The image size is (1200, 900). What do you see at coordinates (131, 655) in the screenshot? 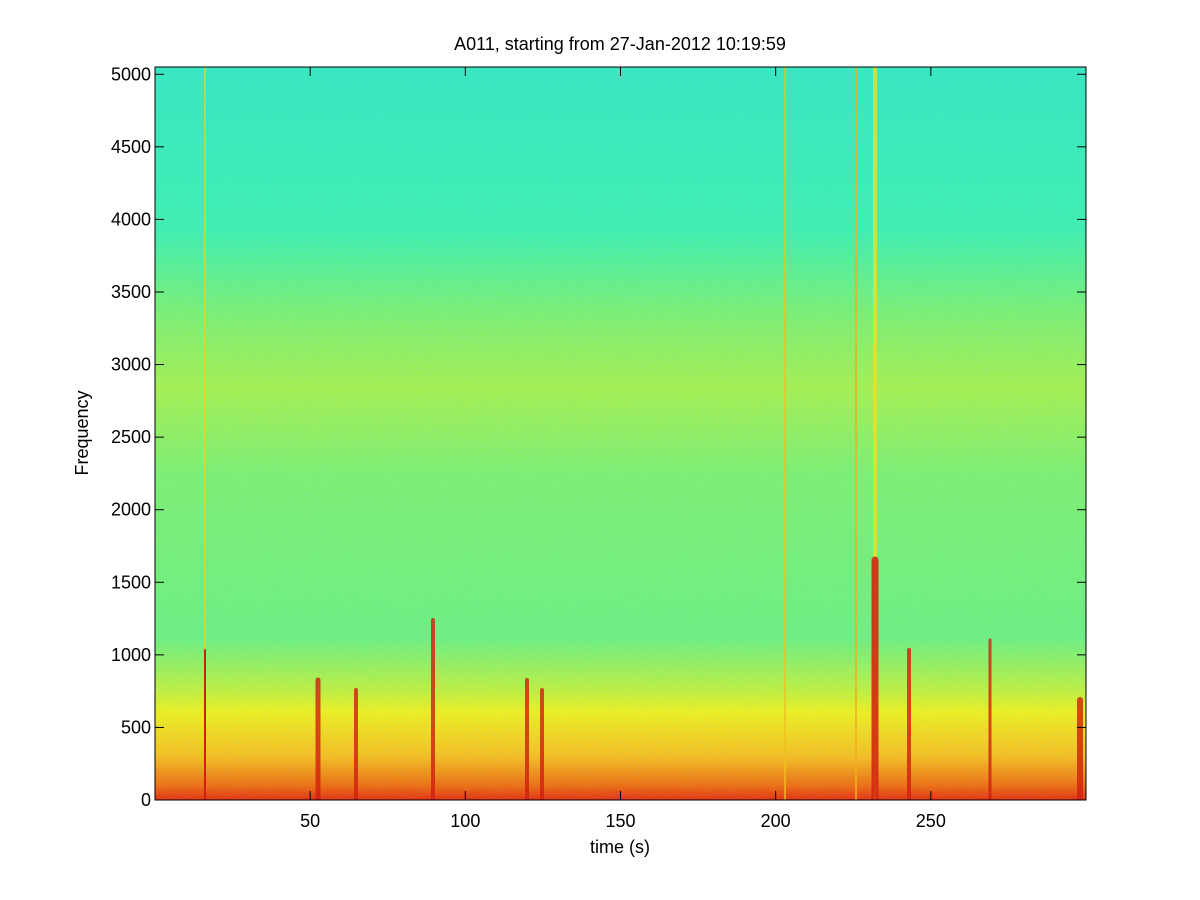
I see `y-tick-label: 1000` at bounding box center [131, 655].